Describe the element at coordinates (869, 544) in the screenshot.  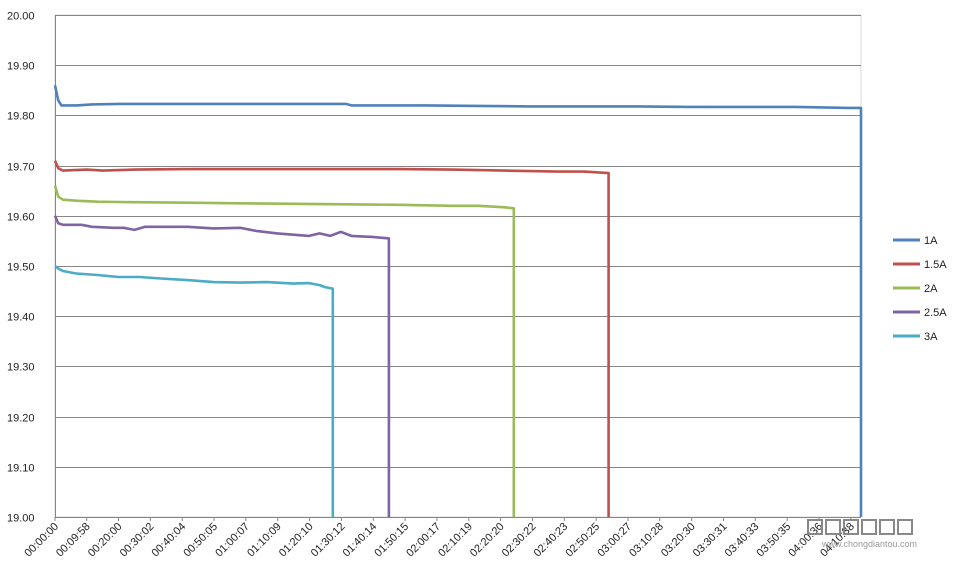
I see `watermark-site: www.chongdiantou.com` at that location.